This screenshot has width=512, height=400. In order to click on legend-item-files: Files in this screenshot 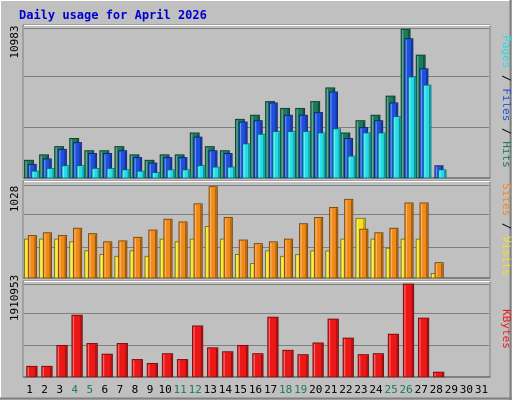, I will do `click(506, 104)`.